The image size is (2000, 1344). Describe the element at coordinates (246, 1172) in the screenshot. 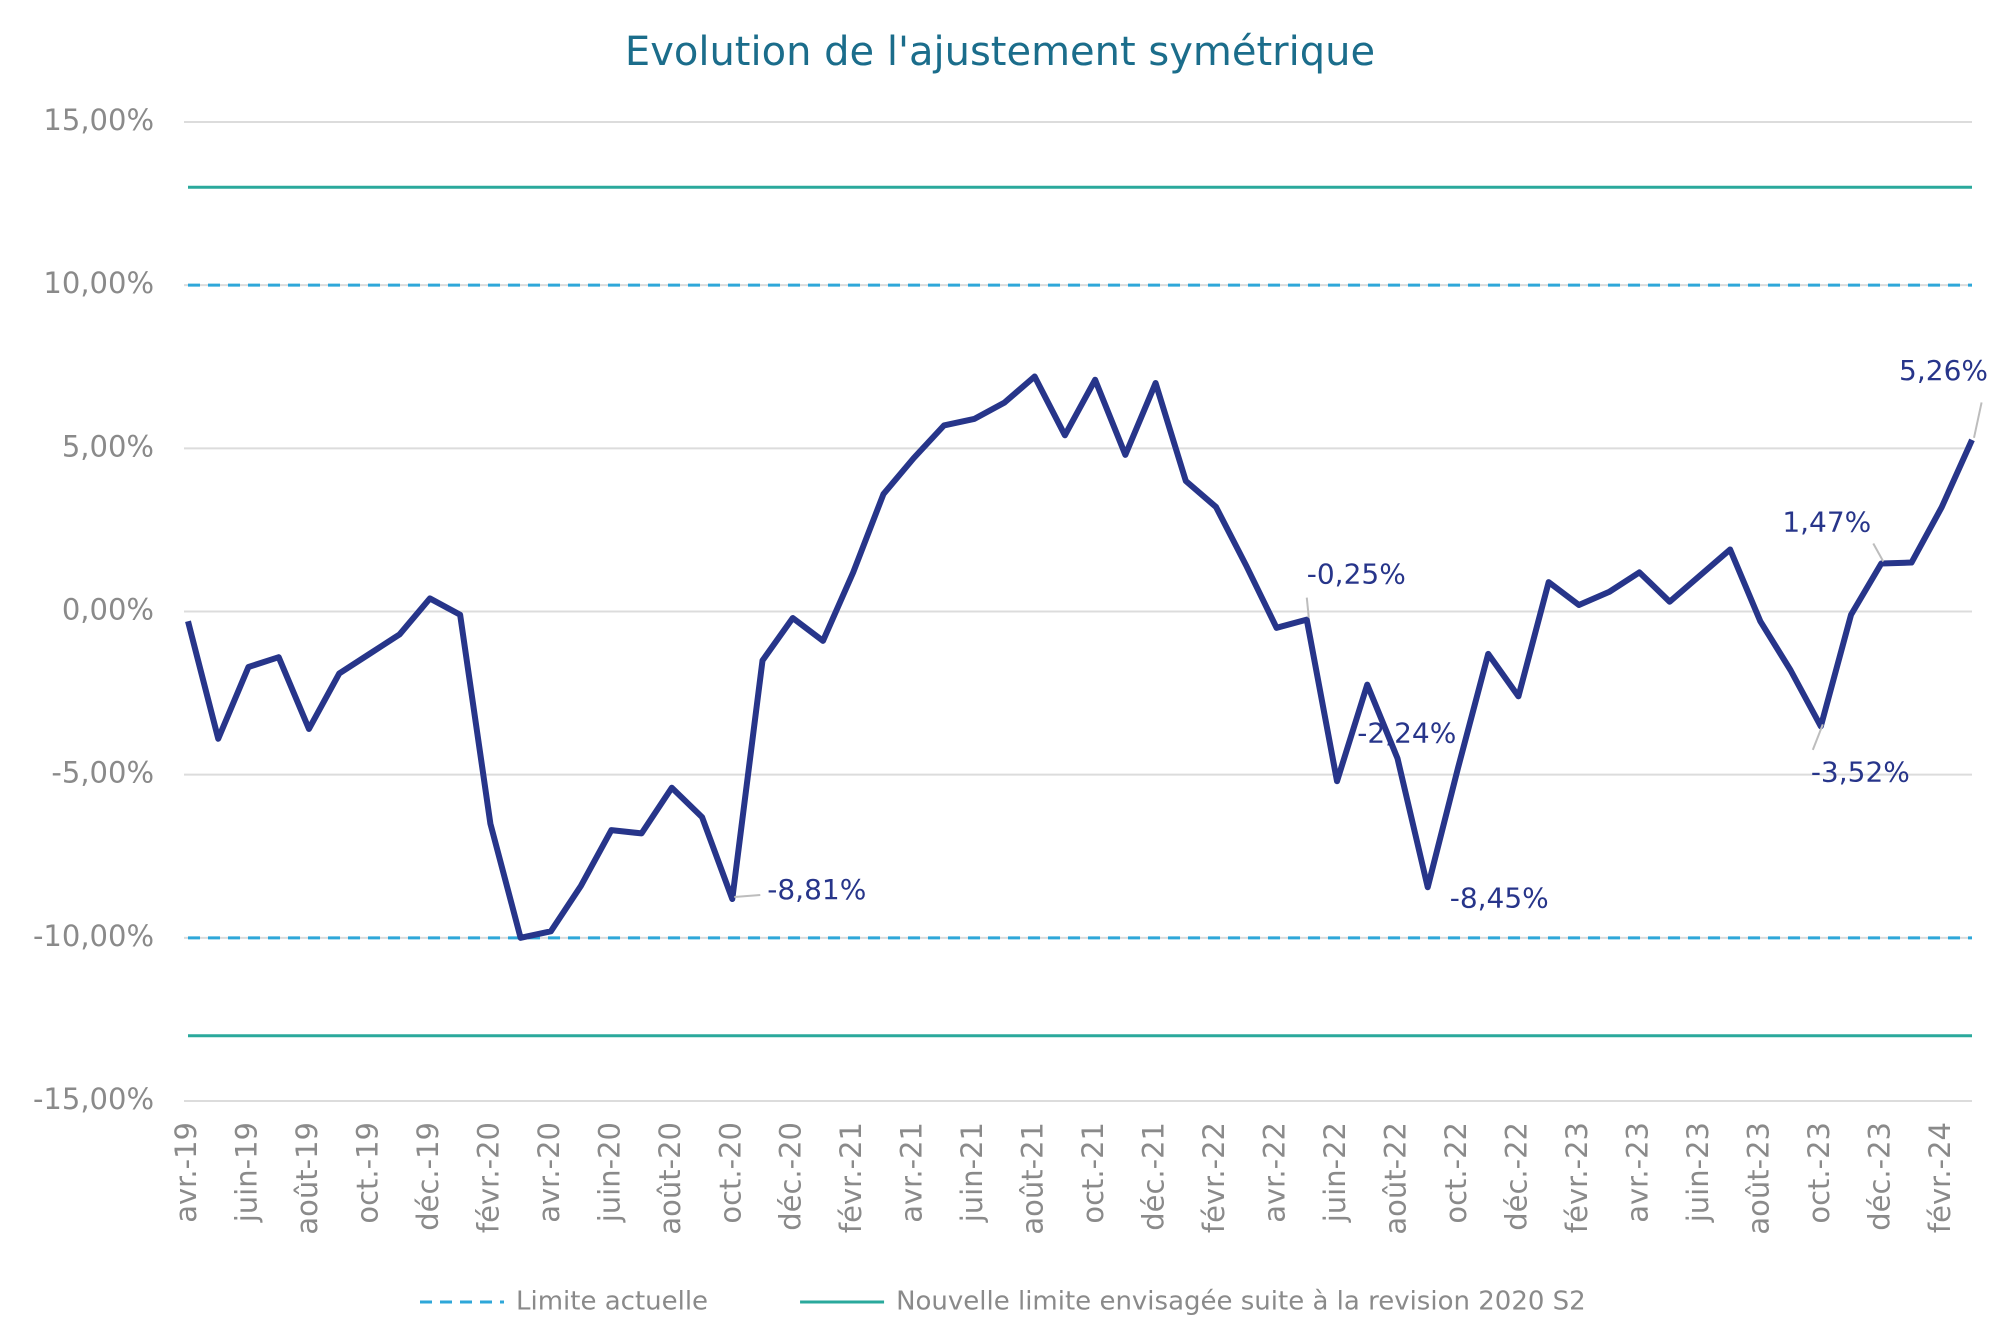

I see `x-tick-label: juin-19` at that location.